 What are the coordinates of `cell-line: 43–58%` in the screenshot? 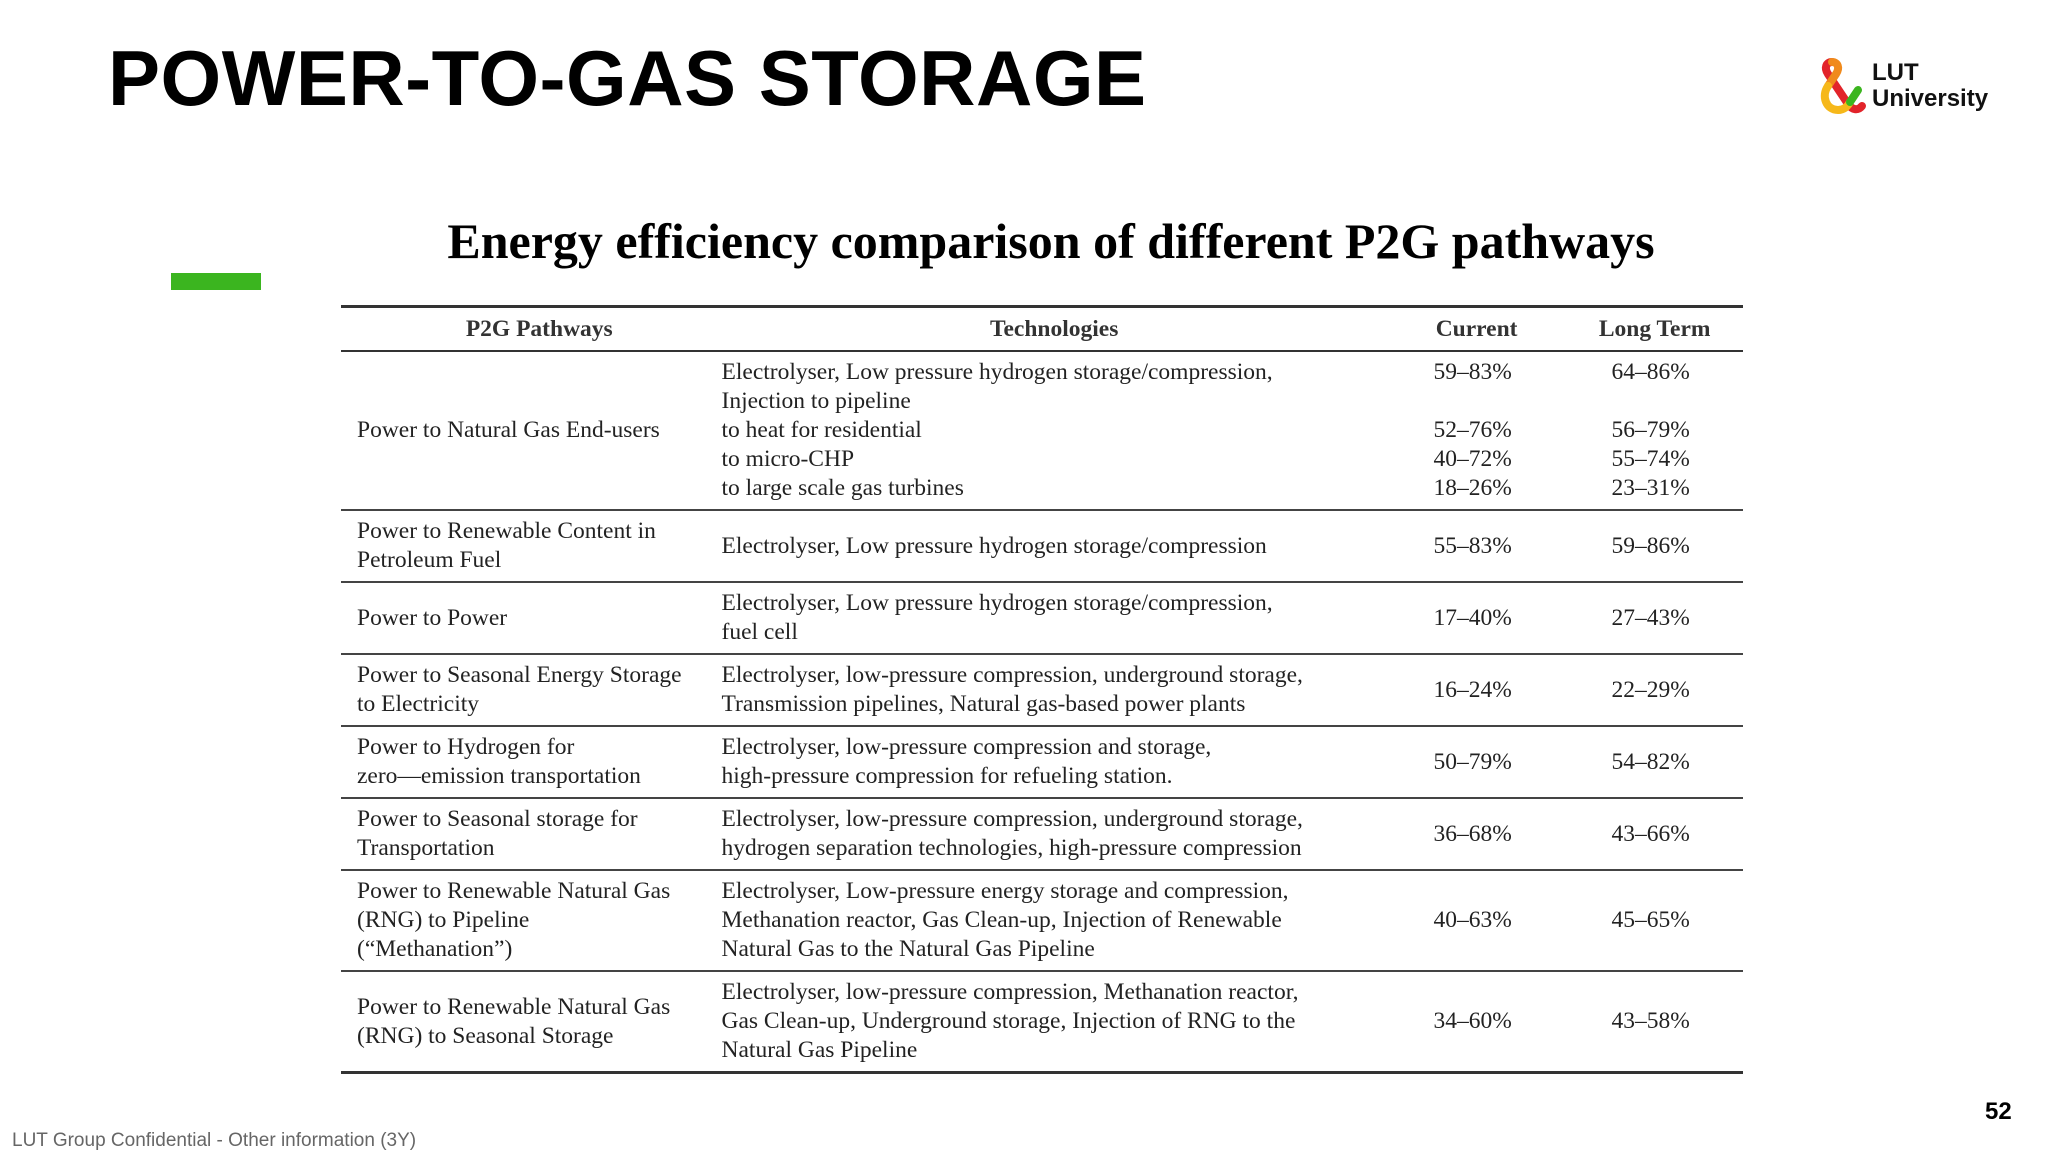 It's located at (1650, 1021).